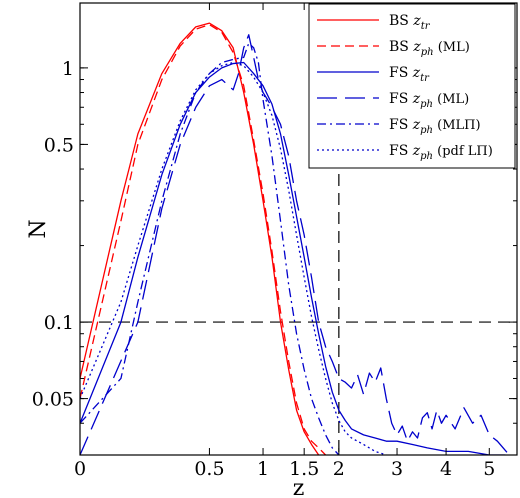 The image size is (520, 498). Describe the element at coordinates (53, 400) in the screenshot. I see `y-tick-label: 0.05` at that location.